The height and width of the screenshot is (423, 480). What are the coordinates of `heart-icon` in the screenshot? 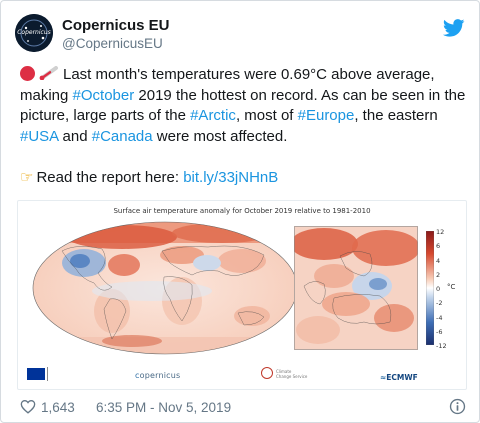 It's located at (28, 406).